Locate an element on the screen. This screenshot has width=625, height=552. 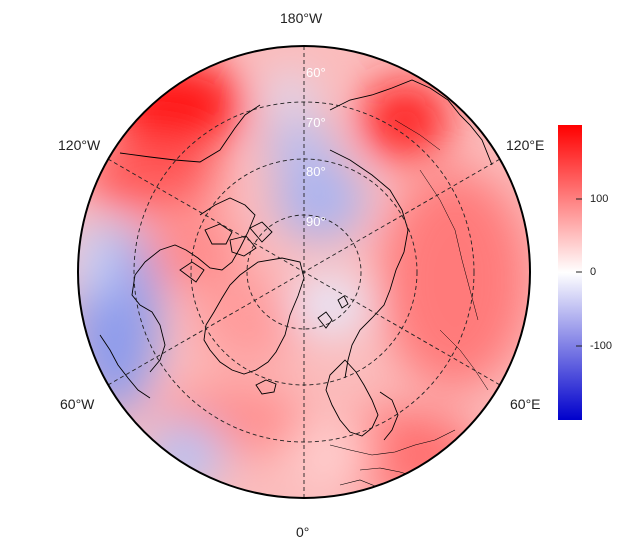
colorbar-label-0: 0 is located at coordinates (593, 272).